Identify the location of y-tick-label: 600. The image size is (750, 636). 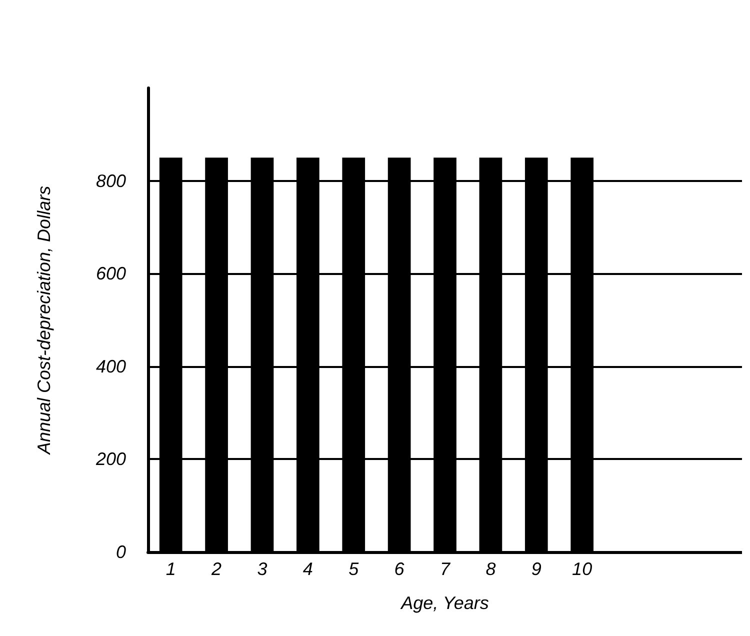
(111, 274).